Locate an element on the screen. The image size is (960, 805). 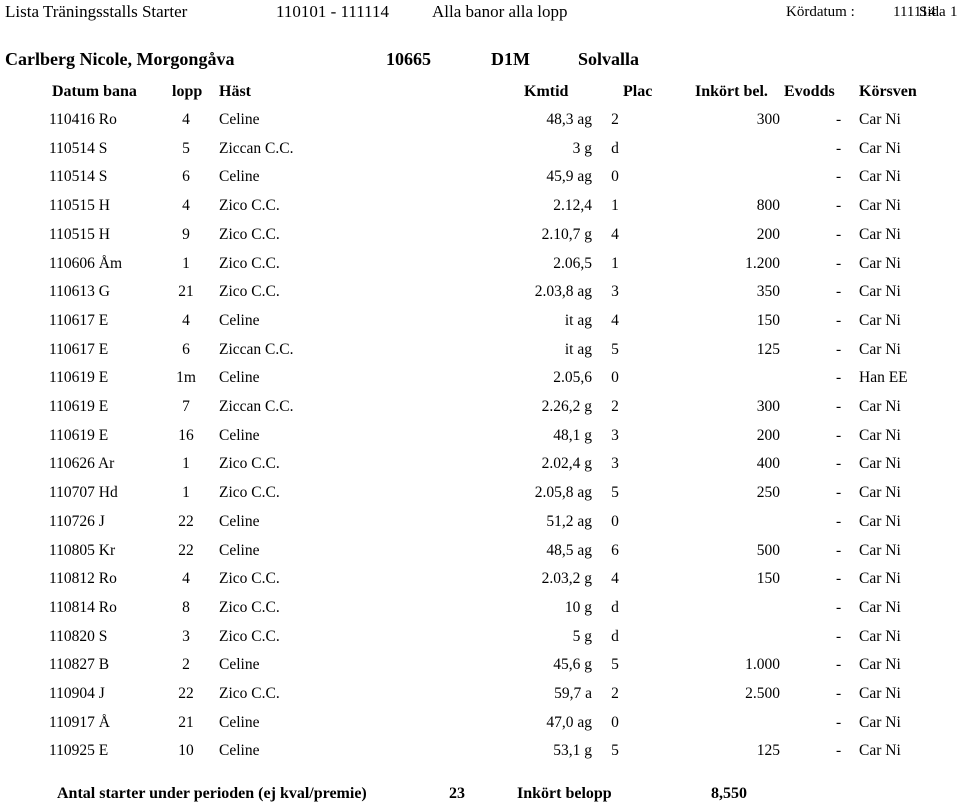
row-lopp: 22 is located at coordinates (186, 693).